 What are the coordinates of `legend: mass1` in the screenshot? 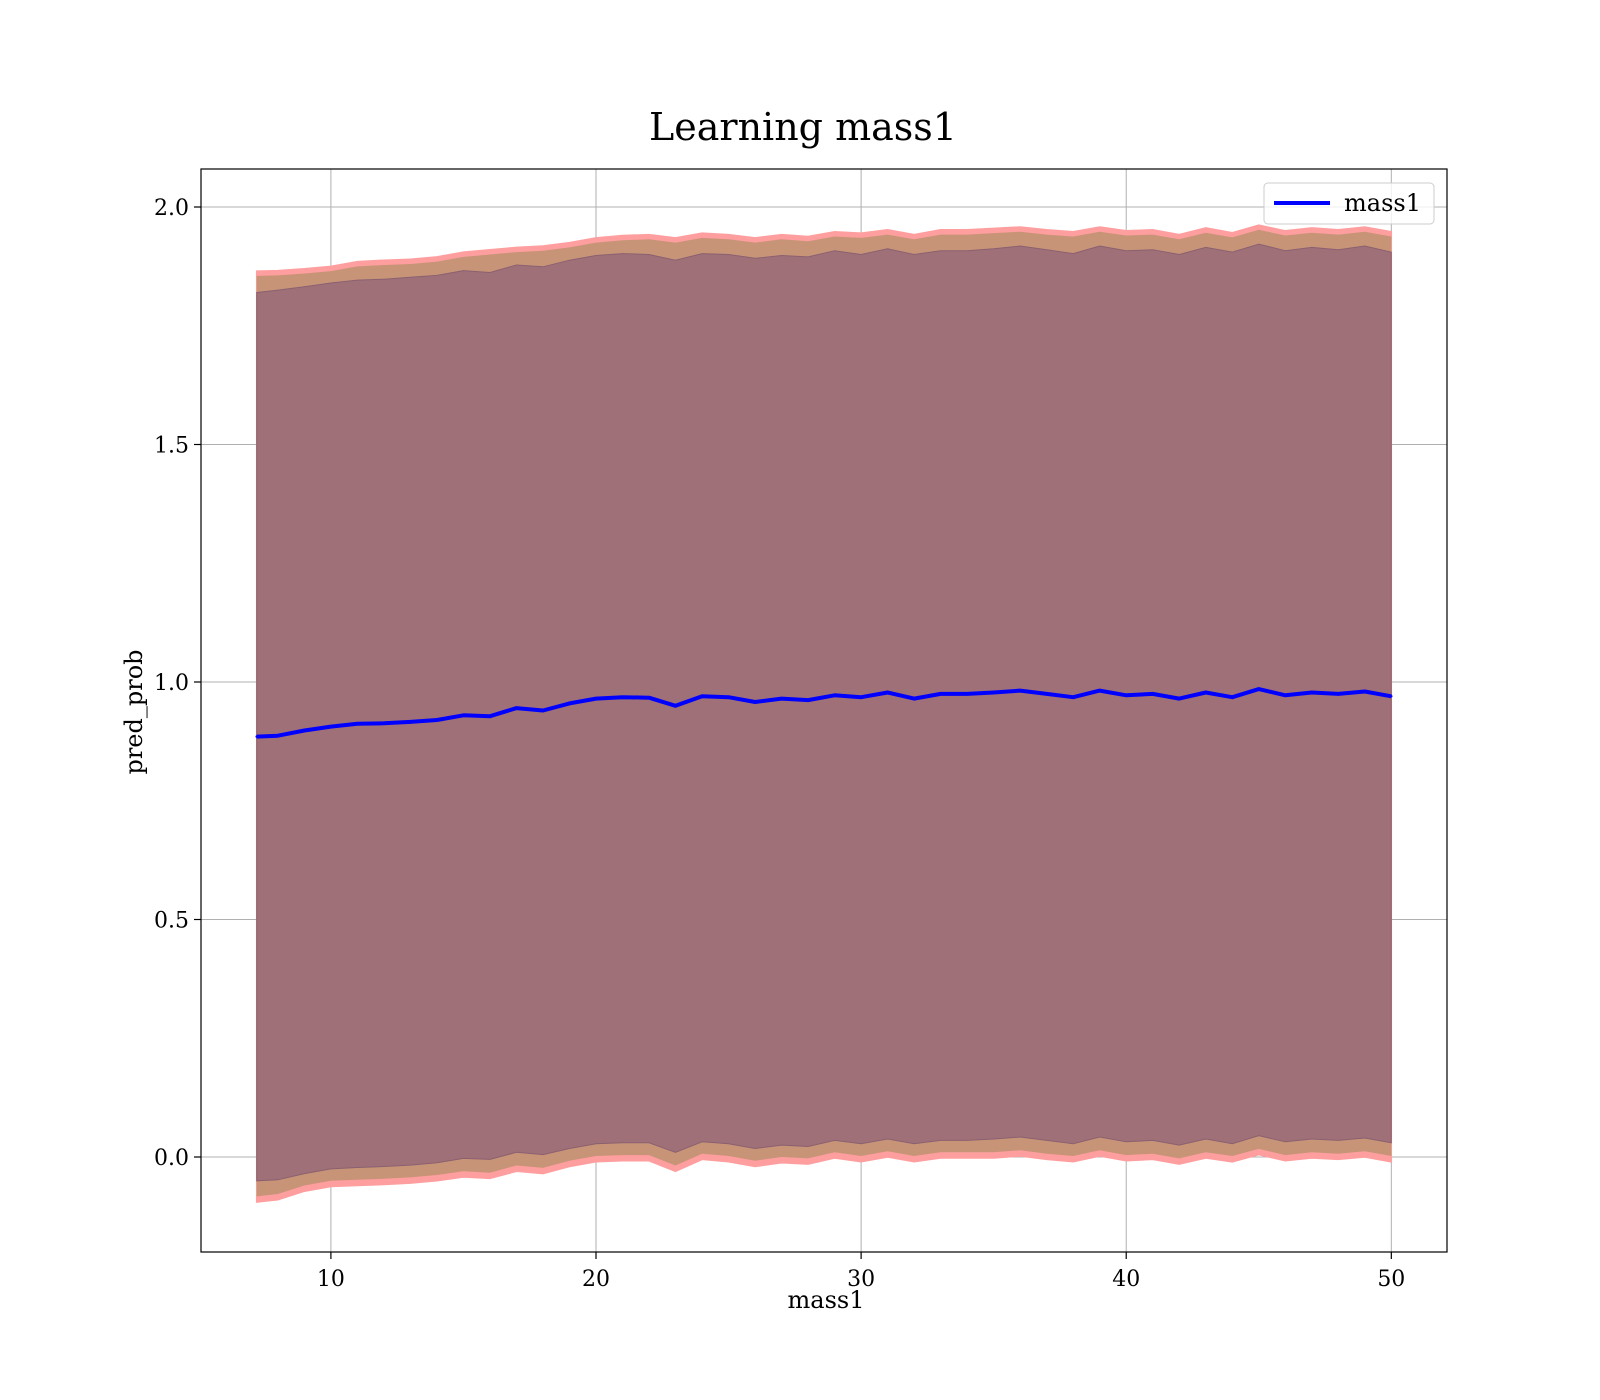 It's located at (1349, 203).